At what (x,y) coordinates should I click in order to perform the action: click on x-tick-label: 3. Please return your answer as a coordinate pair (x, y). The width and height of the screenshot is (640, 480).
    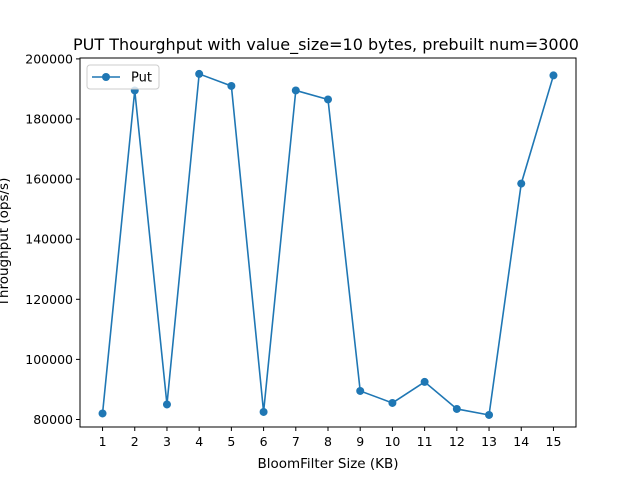
    Looking at the image, I should click on (167, 441).